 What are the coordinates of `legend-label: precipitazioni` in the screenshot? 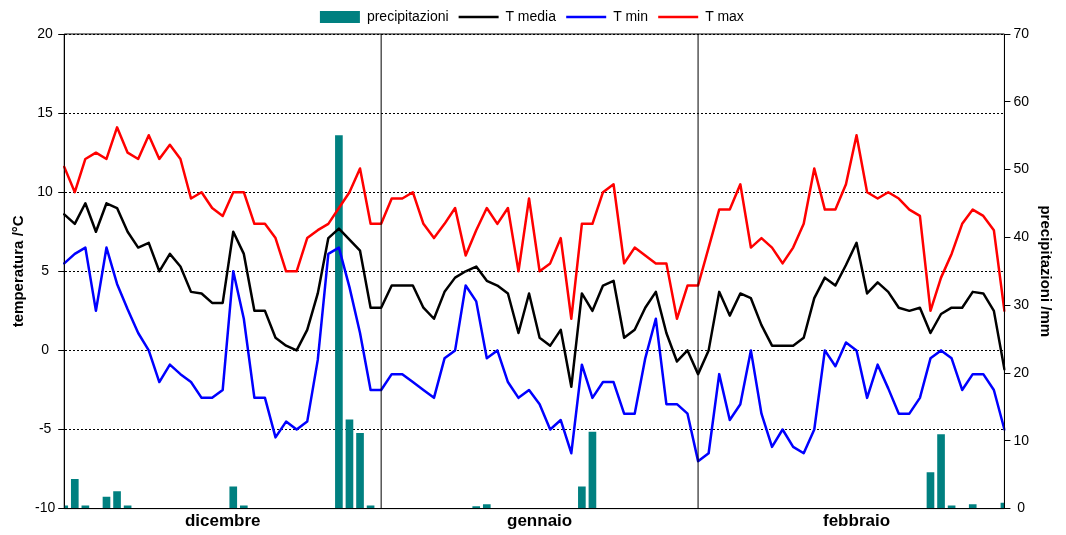 It's located at (407, 15).